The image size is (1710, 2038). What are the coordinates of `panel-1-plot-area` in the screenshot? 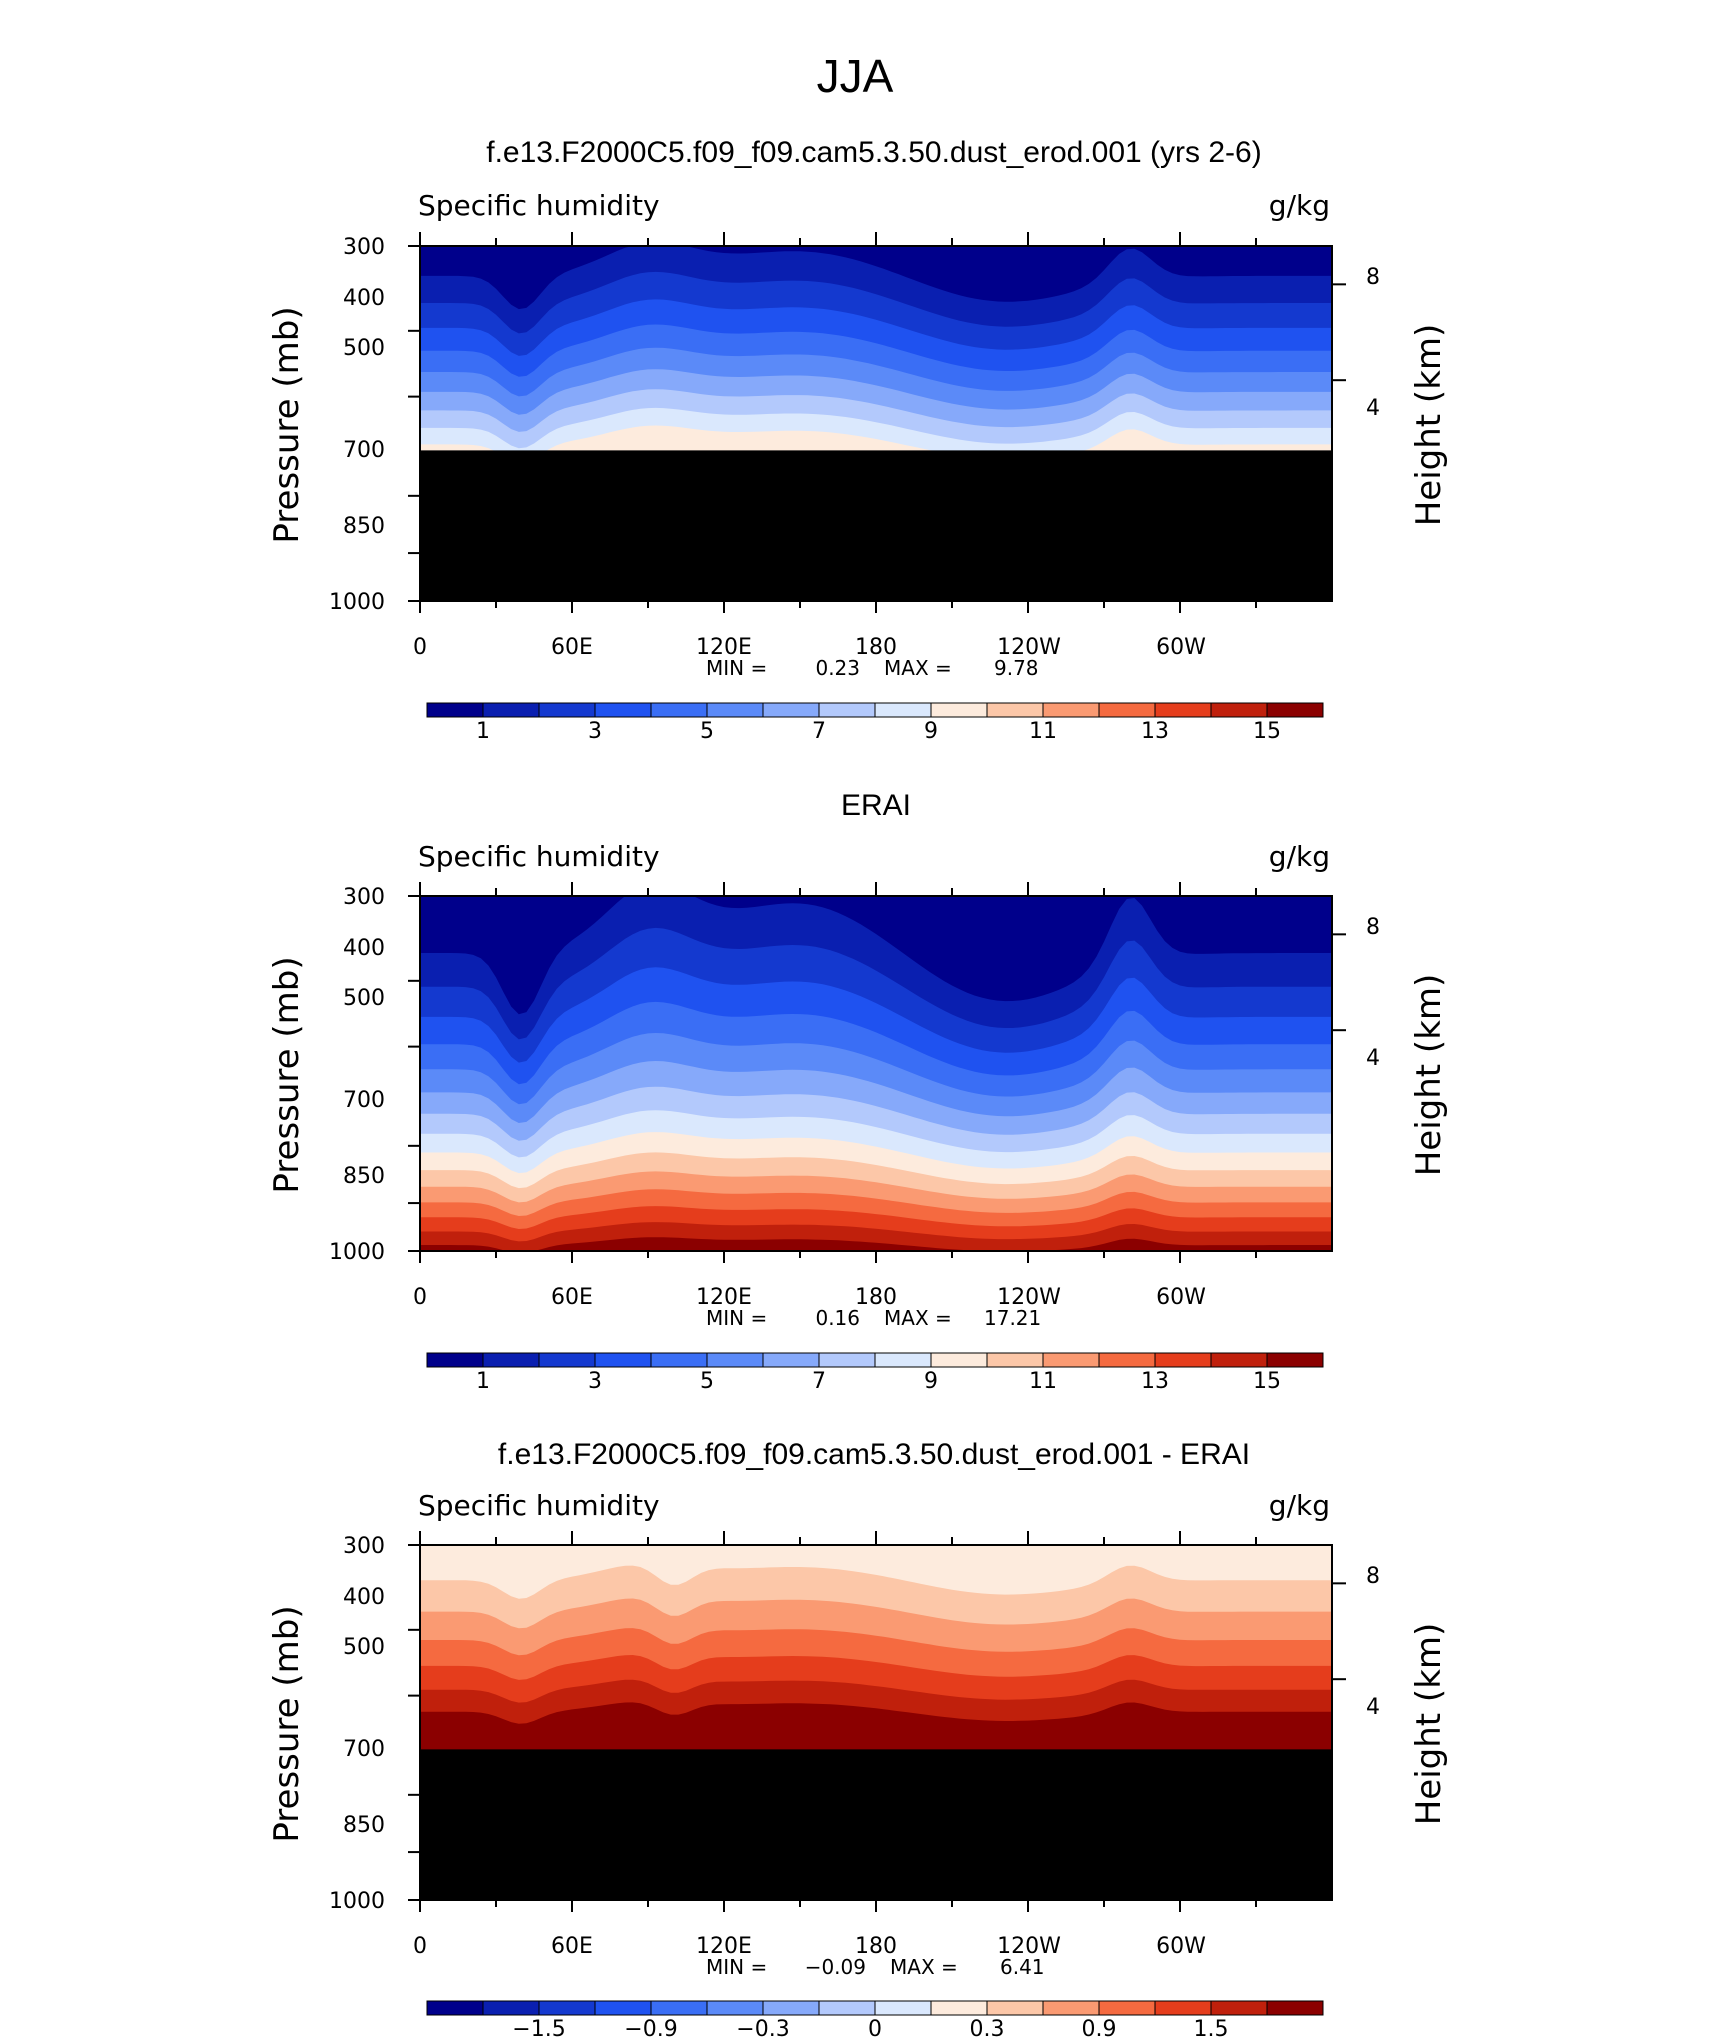 It's located at (876, 423).